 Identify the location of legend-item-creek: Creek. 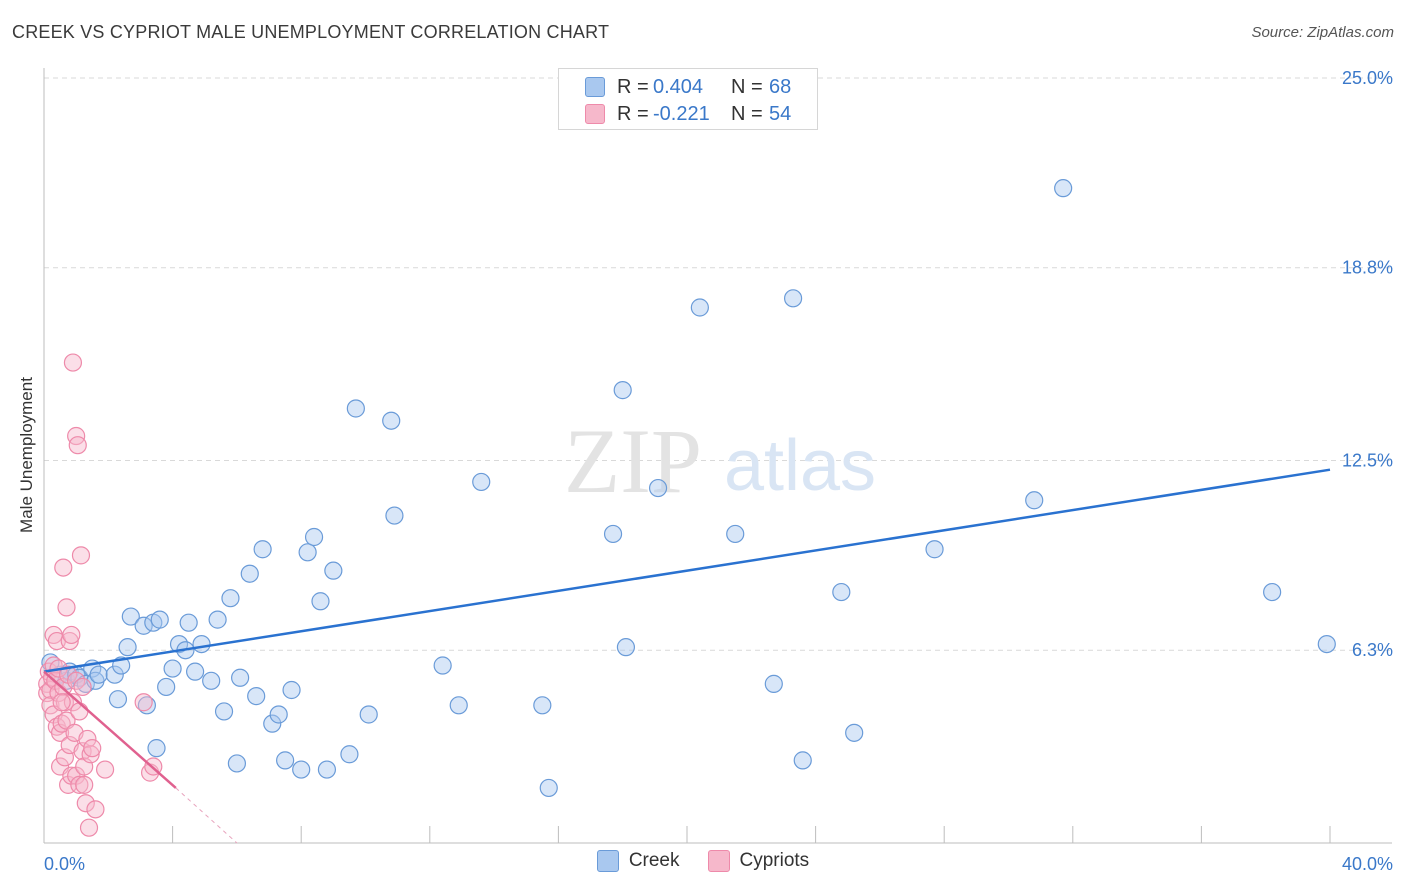
(638, 861).